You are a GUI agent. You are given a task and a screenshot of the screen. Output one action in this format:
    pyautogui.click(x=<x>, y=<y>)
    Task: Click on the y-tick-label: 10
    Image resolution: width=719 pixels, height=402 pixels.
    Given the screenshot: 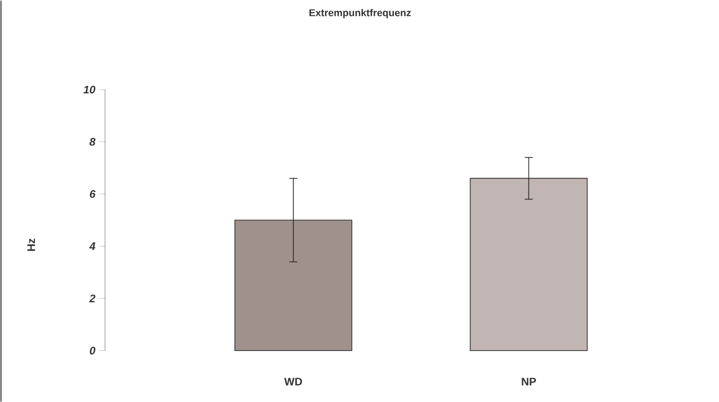 What is the action you would take?
    pyautogui.click(x=89, y=90)
    